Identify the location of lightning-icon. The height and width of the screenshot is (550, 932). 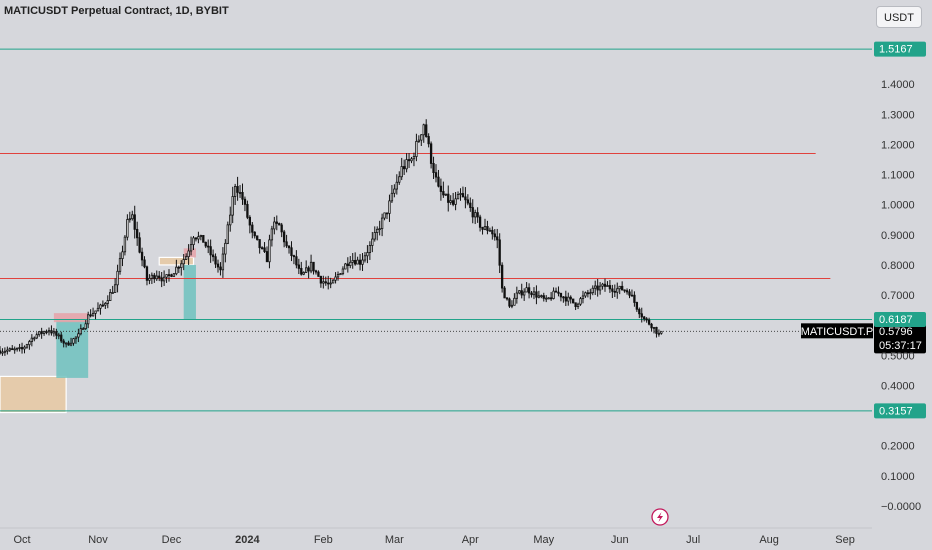
(660, 517).